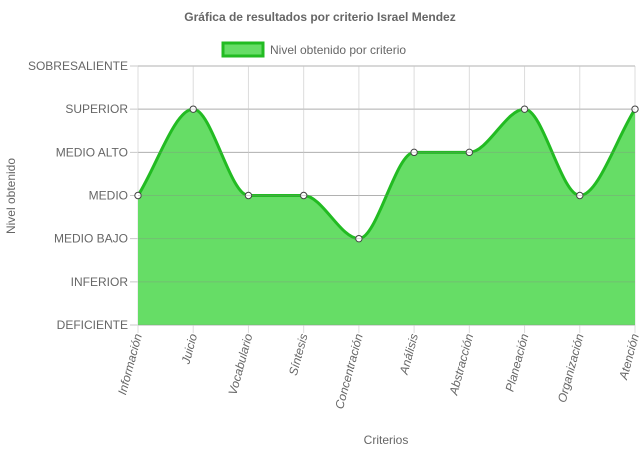  Describe the element at coordinates (130, 364) in the screenshot. I see `x-tick-label: Información` at that location.